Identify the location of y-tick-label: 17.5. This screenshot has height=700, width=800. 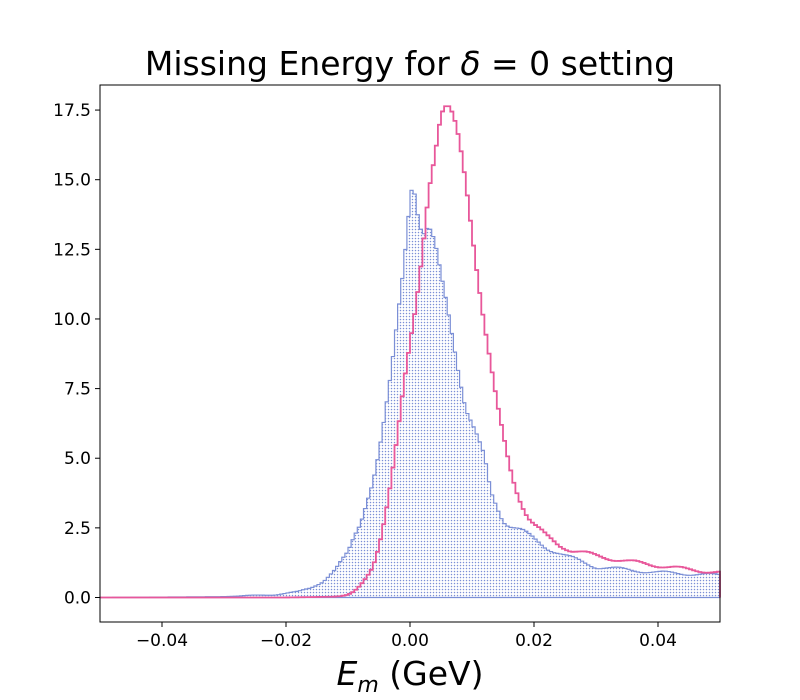
(72, 111).